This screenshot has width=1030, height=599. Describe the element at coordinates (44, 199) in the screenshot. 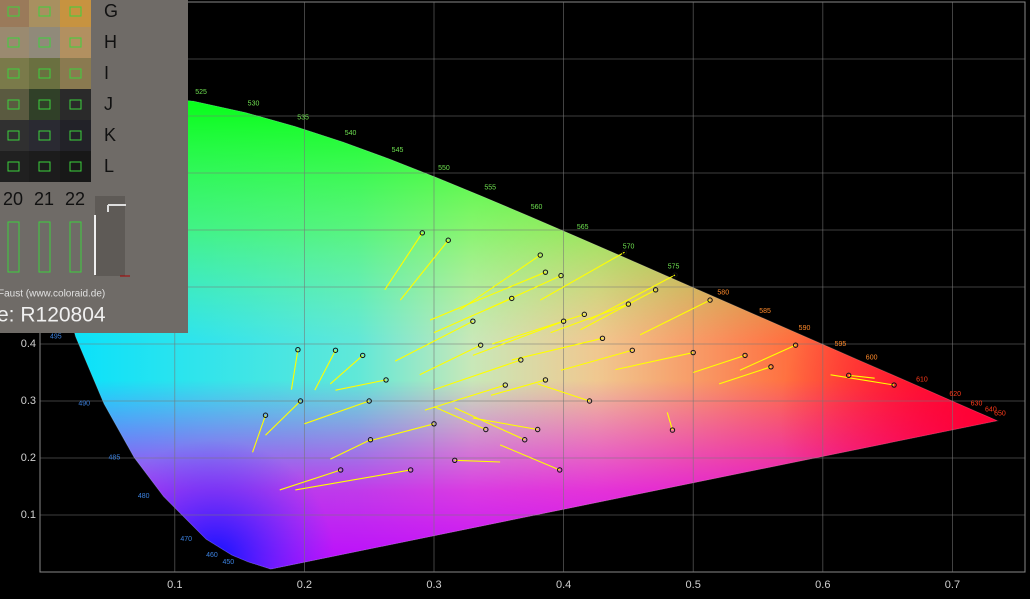

I see `column-label: 21` at that location.